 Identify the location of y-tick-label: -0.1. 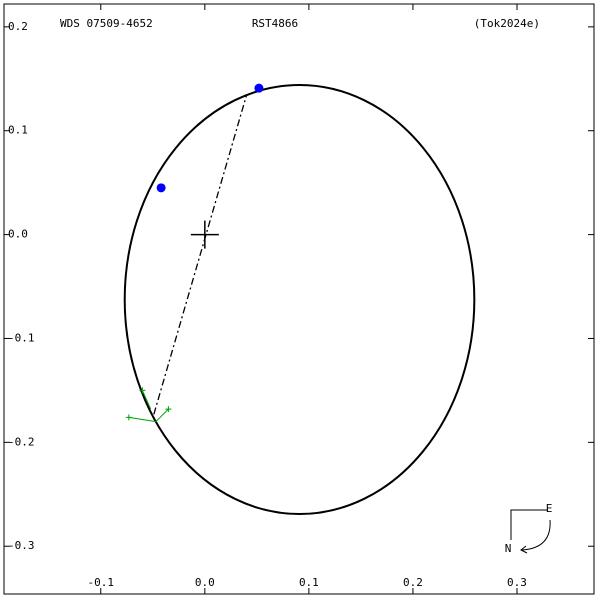
(21, 337).